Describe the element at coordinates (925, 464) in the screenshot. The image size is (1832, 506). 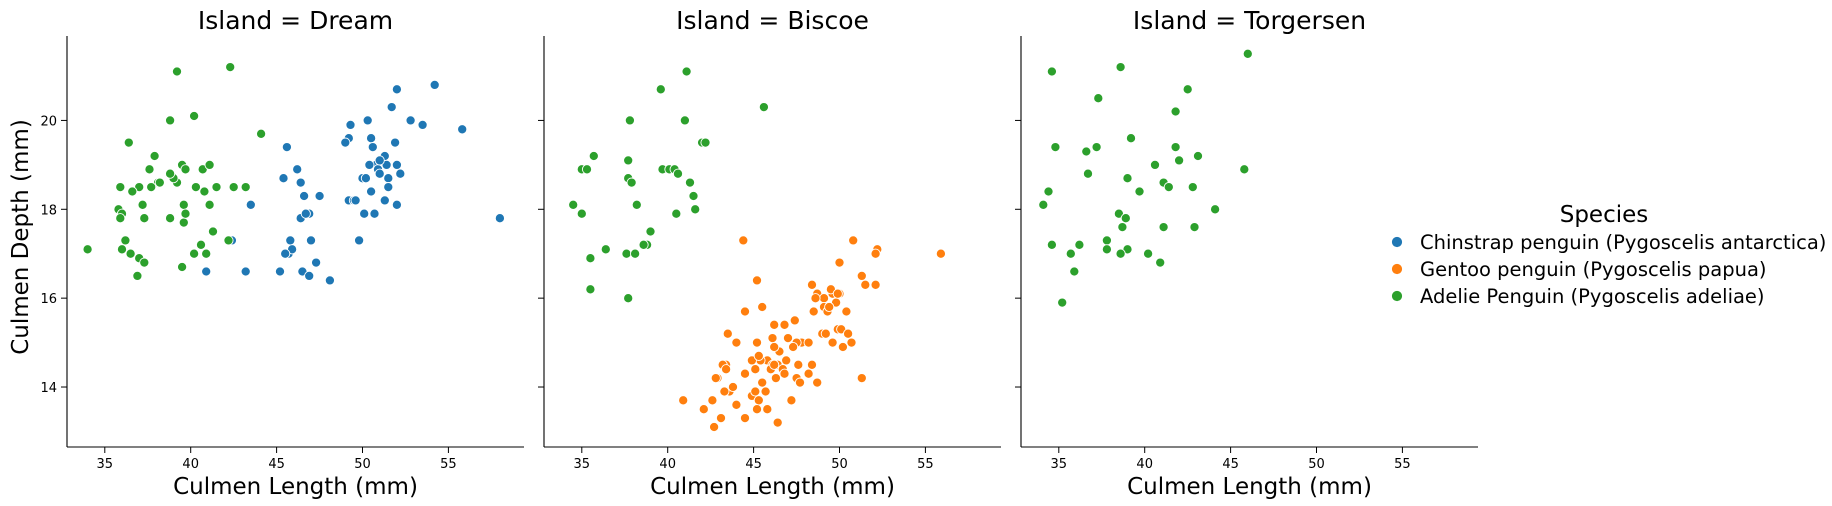
I see `x-tick-label: 55` at that location.